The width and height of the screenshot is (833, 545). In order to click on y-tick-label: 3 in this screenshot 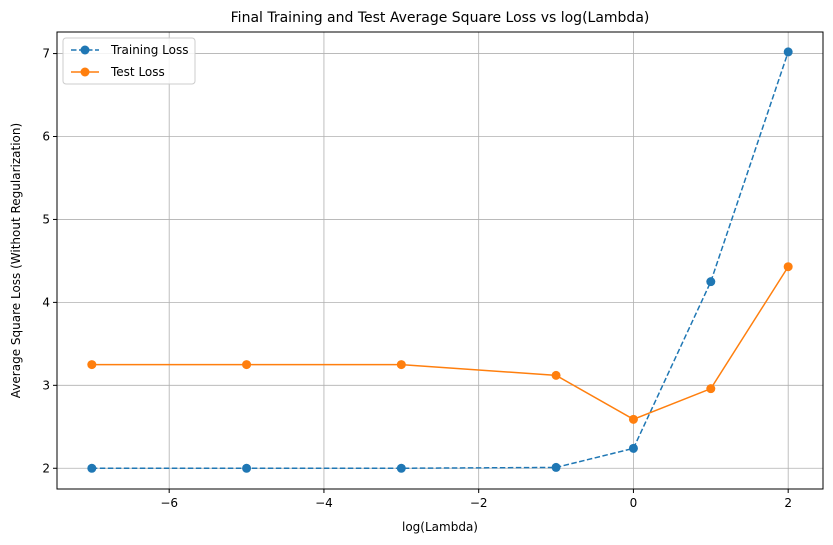, I will do `click(46, 385)`.